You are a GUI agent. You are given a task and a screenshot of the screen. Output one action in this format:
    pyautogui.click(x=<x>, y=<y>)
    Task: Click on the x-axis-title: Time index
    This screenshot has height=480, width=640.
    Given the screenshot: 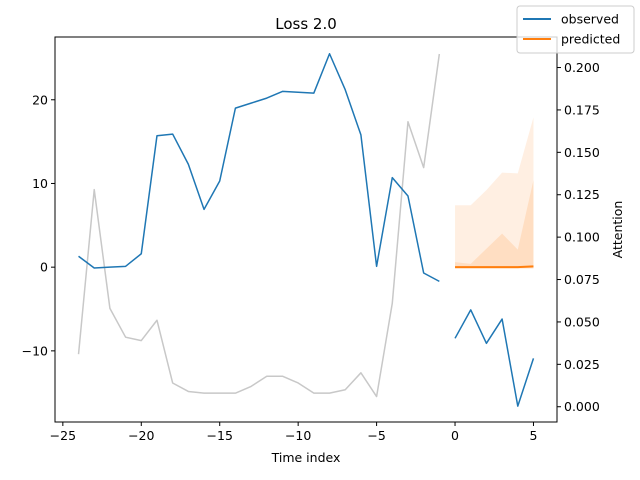 What is the action you would take?
    pyautogui.click(x=306, y=457)
    